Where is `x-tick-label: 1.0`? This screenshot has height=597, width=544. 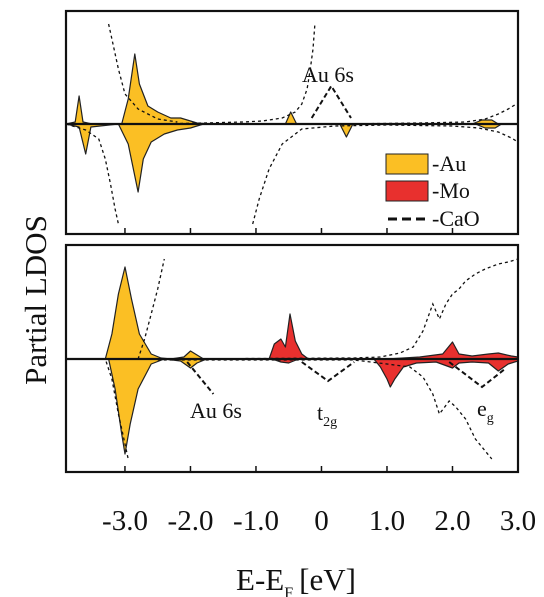
x-tick-label: 1.0 is located at coordinates (387, 521).